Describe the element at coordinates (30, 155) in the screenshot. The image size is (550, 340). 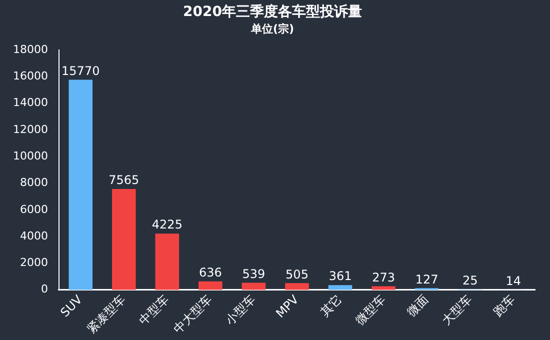
I see `y-tick-label: 10000` at that location.